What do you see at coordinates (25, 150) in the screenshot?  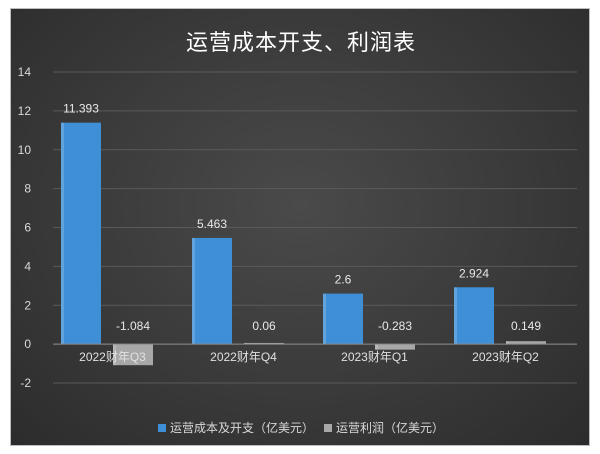 I see `y-tick-label: 10` at bounding box center [25, 150].